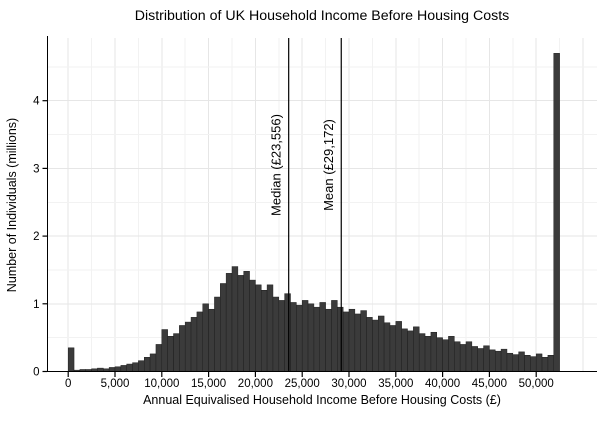 This screenshot has height=429, width=600. What do you see at coordinates (36, 373) in the screenshot?
I see `y-axis-tick-label: 0` at bounding box center [36, 373].